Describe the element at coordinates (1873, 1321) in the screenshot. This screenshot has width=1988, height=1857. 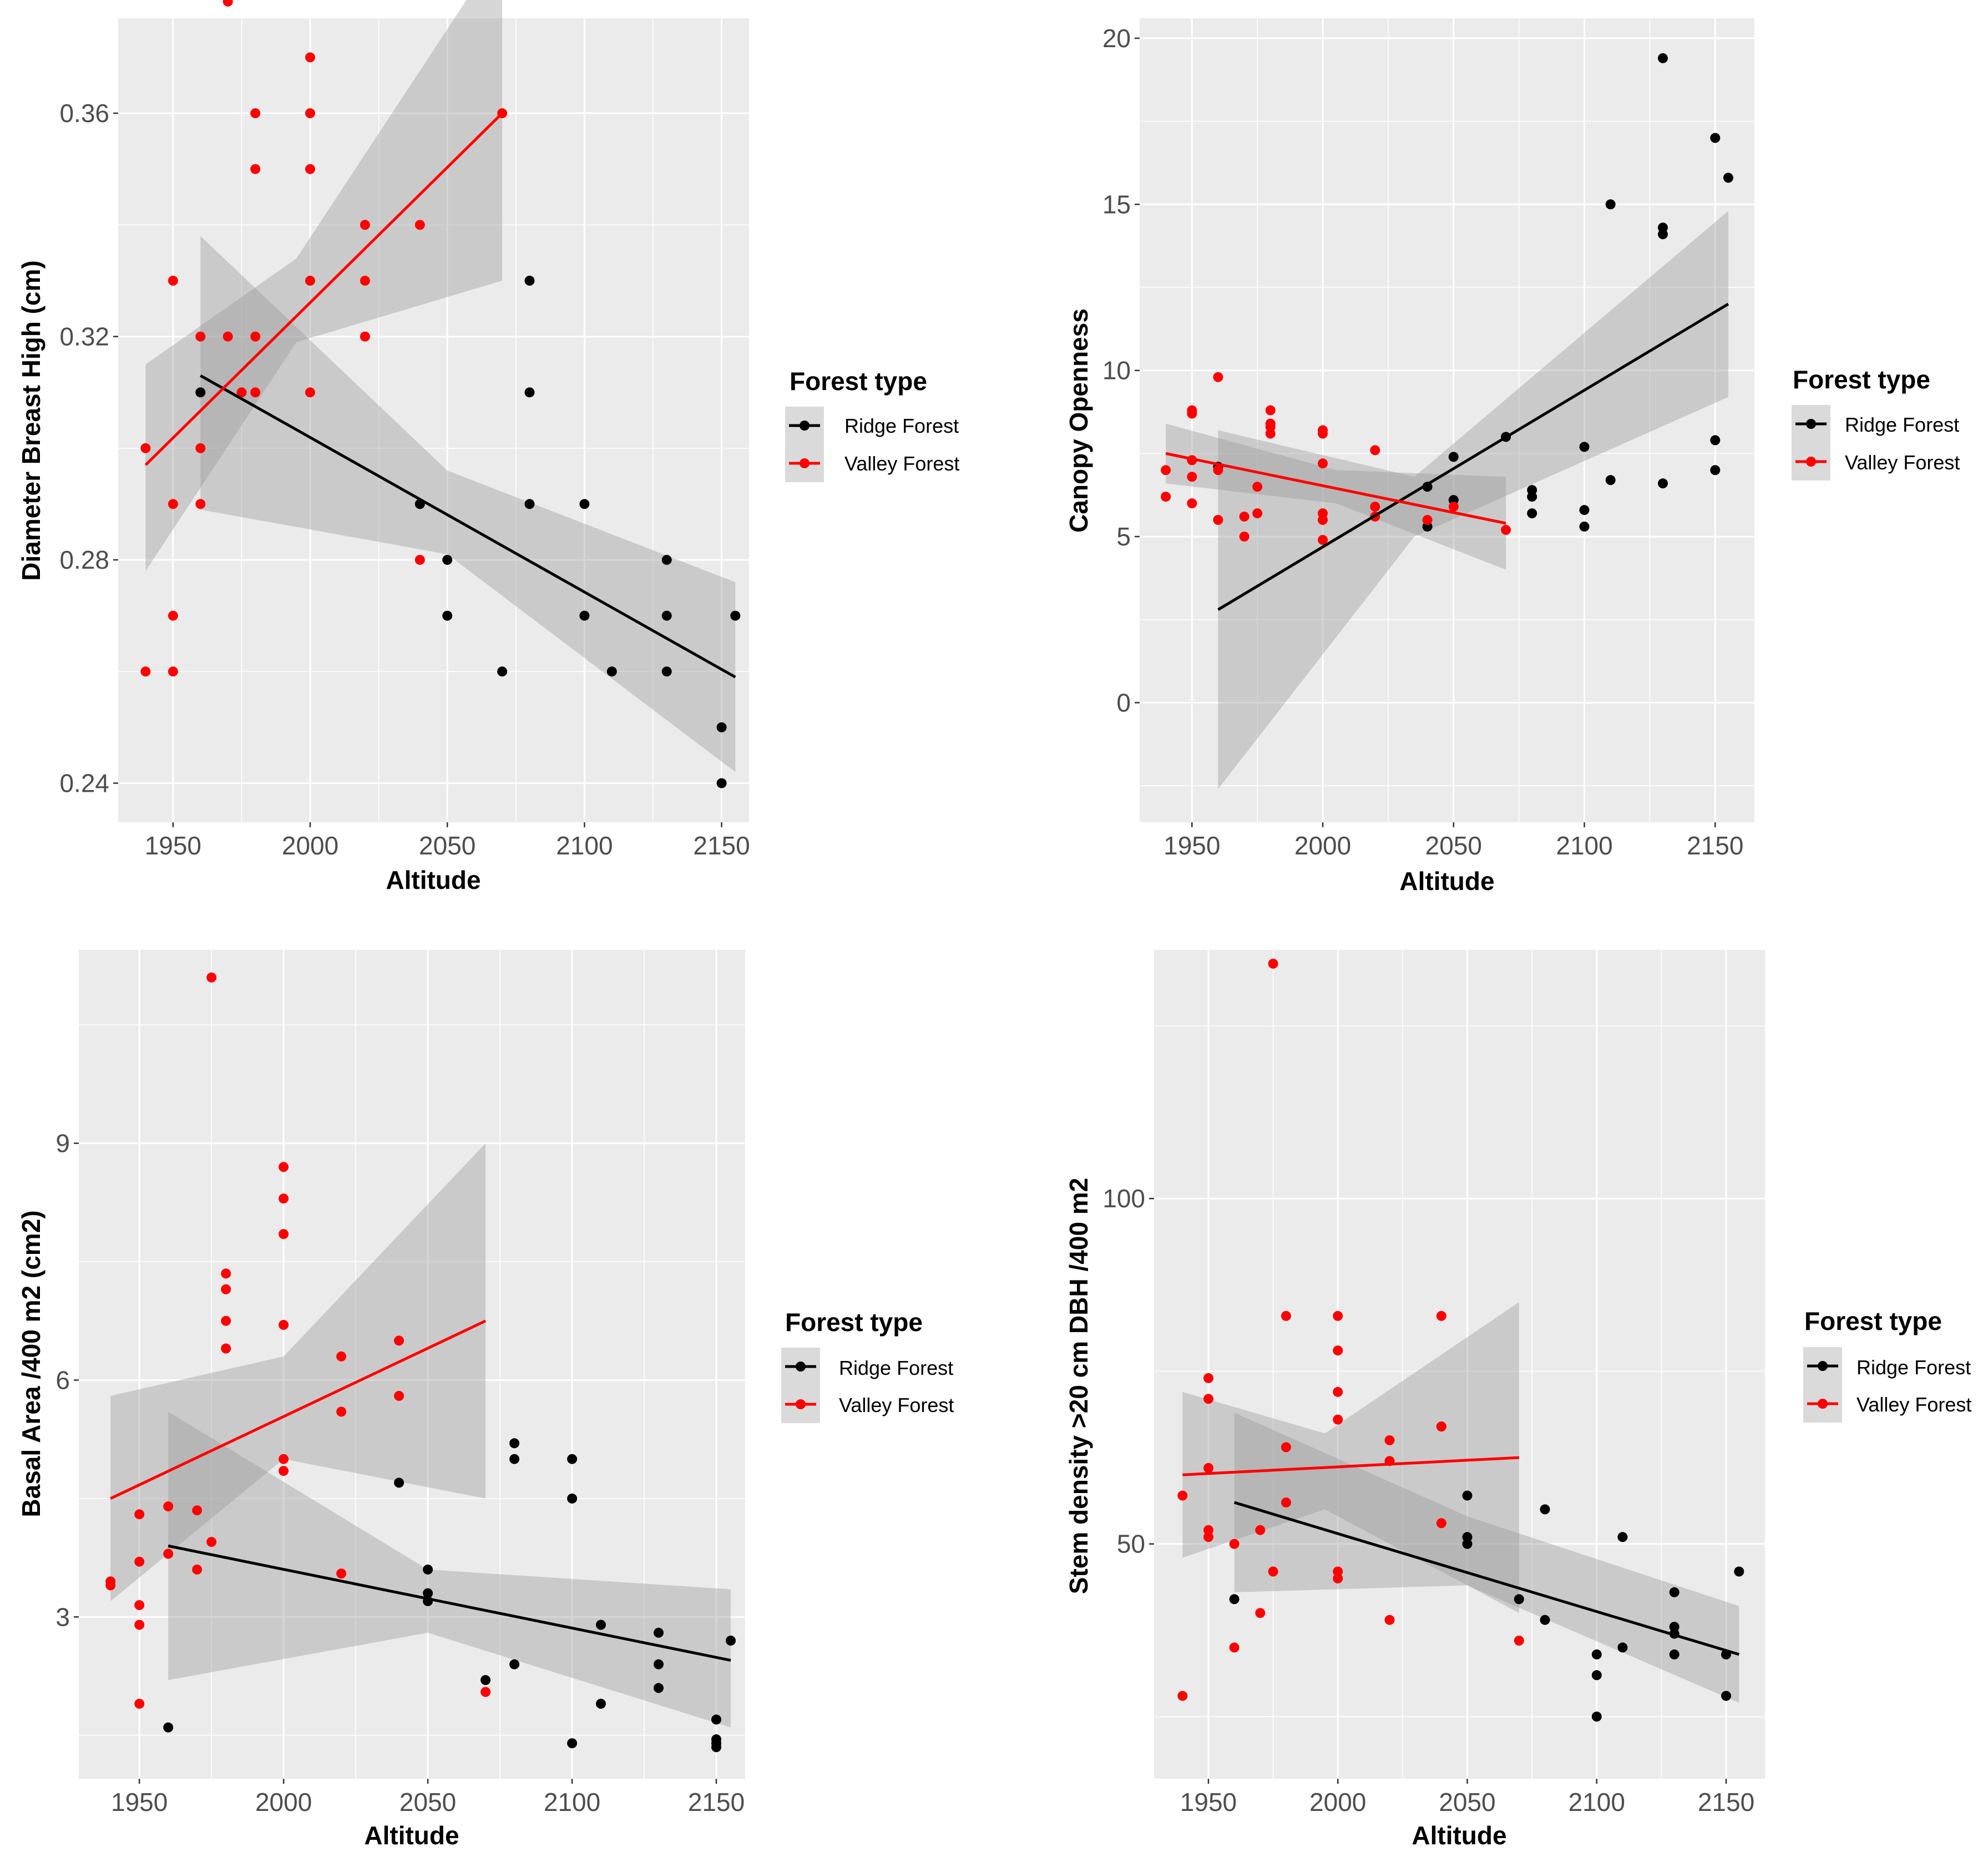
I see `legend-title: Forest type` at that location.